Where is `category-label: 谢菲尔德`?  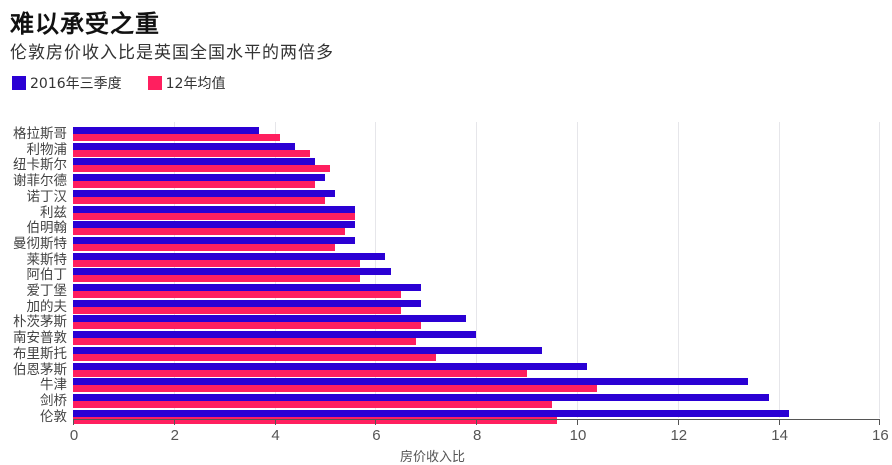 category-label: 谢菲尔德 is located at coordinates (40, 181).